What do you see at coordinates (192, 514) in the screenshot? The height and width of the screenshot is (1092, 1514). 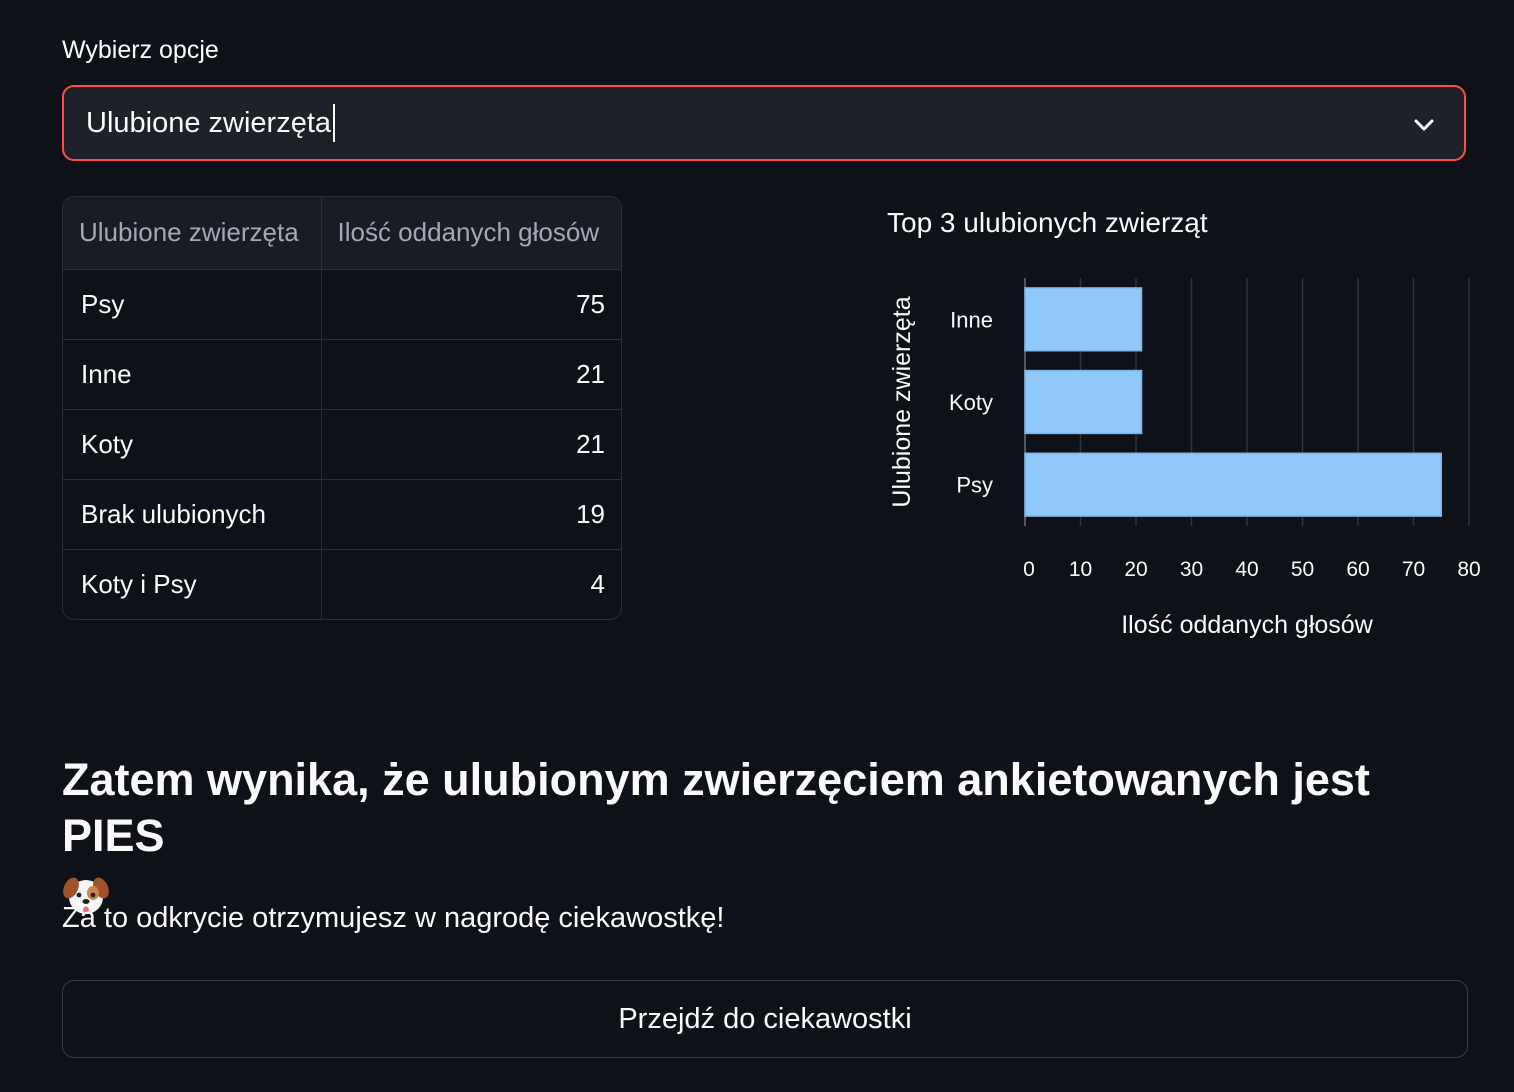 I see `cell-animal: Brak ulubionych` at bounding box center [192, 514].